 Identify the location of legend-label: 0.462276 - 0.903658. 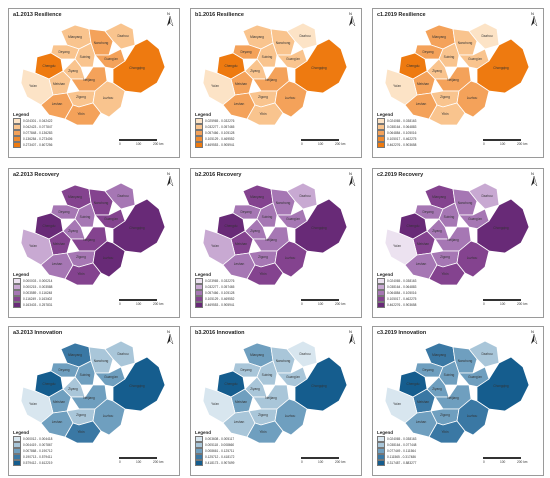
(402, 145).